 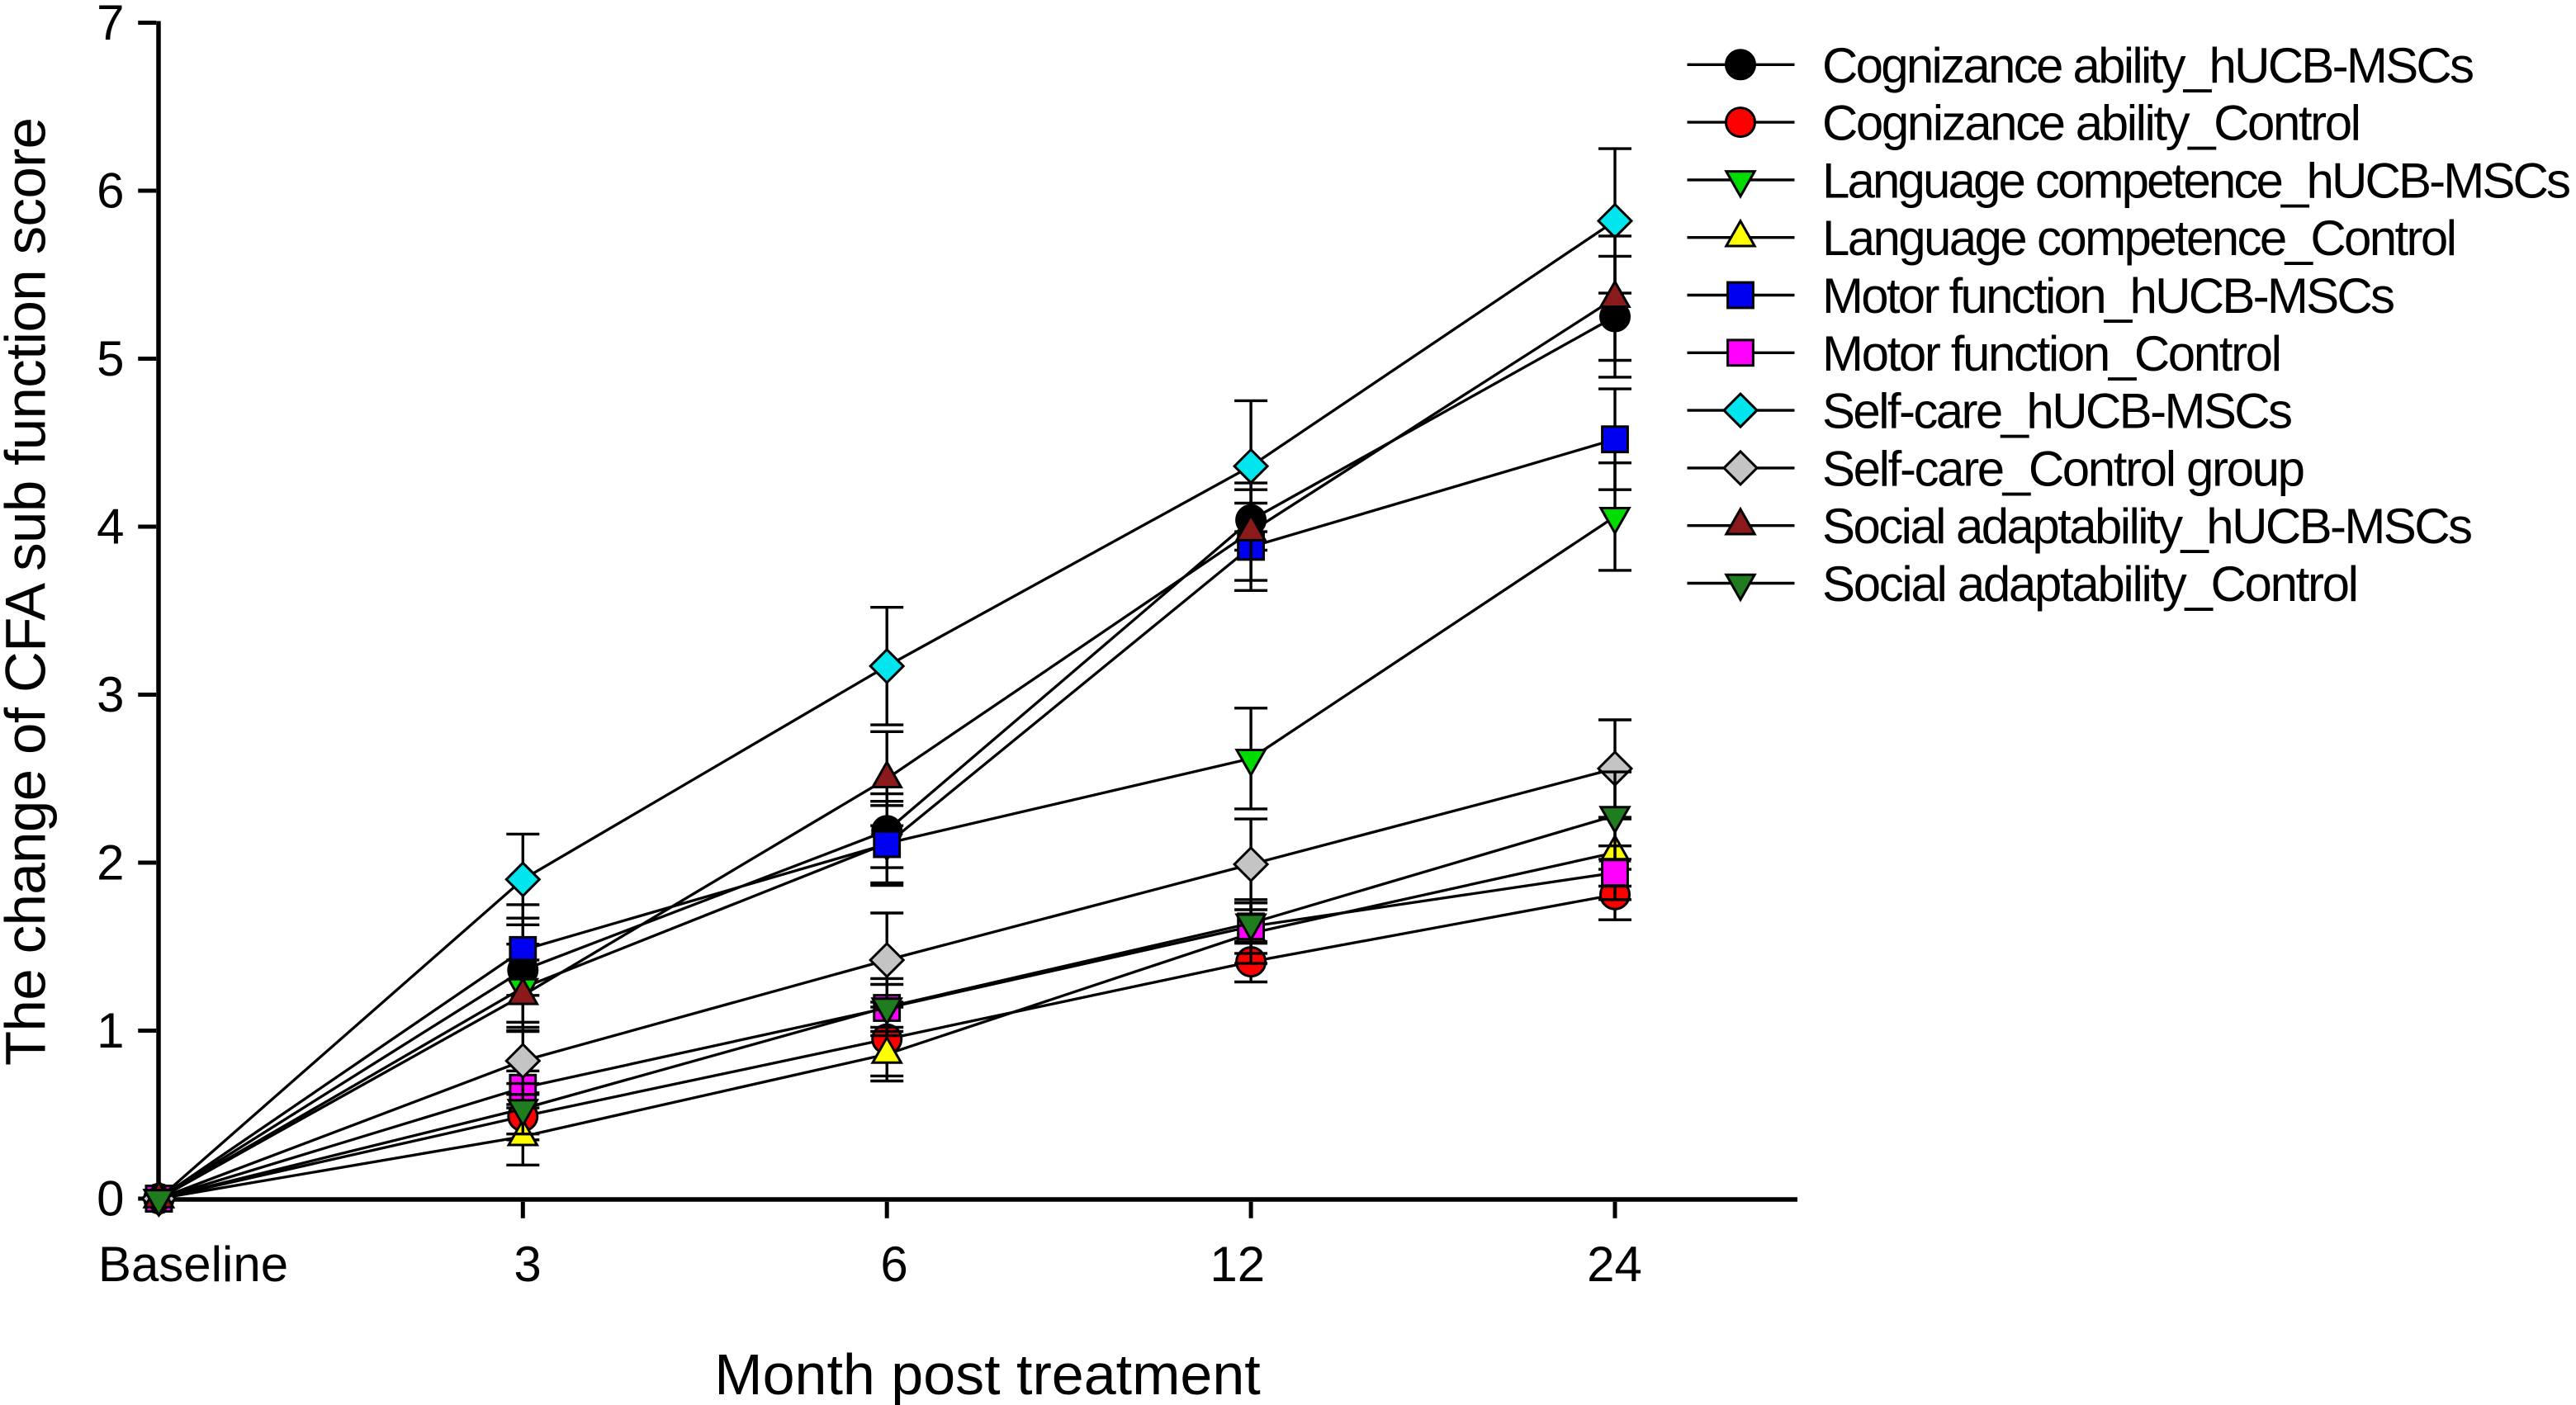 I want to click on svg-text: Language competence_hUCB-MSCs, so click(x=2196, y=180).